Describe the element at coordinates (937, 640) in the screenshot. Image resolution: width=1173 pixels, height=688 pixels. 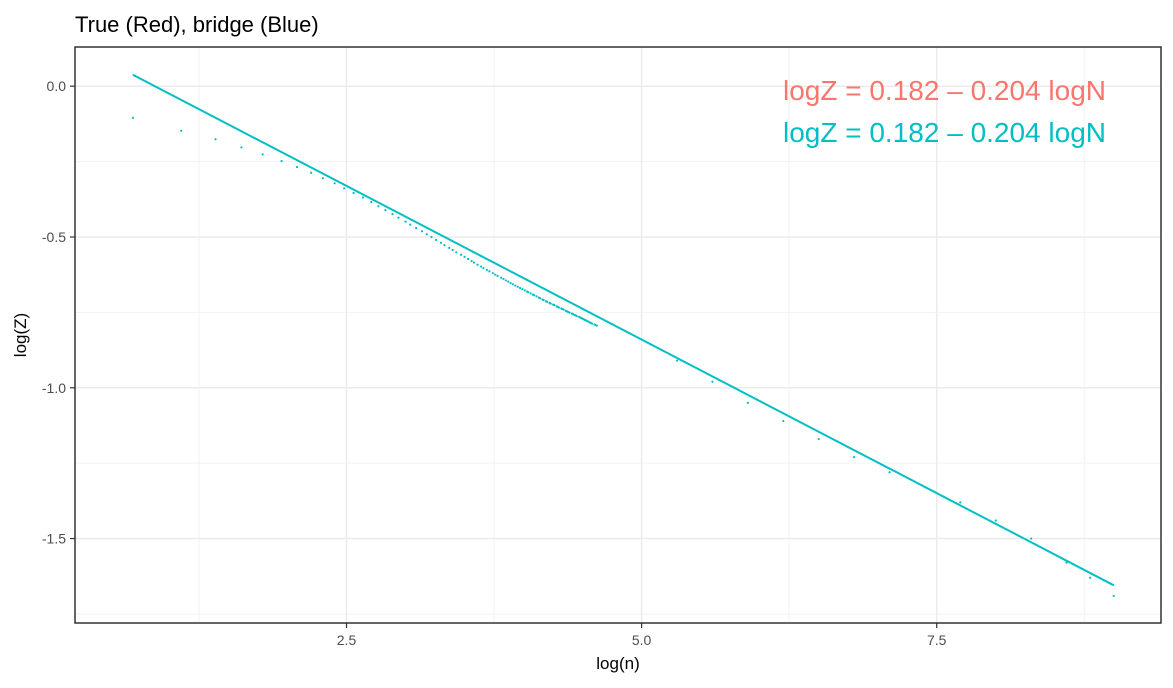
I see `x-tick-label: 7.5` at that location.